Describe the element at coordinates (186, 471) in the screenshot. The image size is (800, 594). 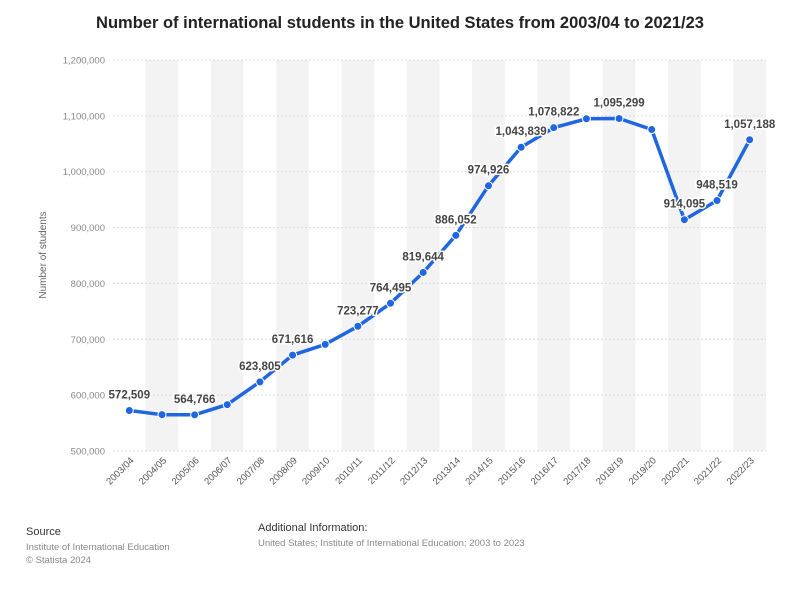
I see `x-tick-label: 2005/06` at that location.